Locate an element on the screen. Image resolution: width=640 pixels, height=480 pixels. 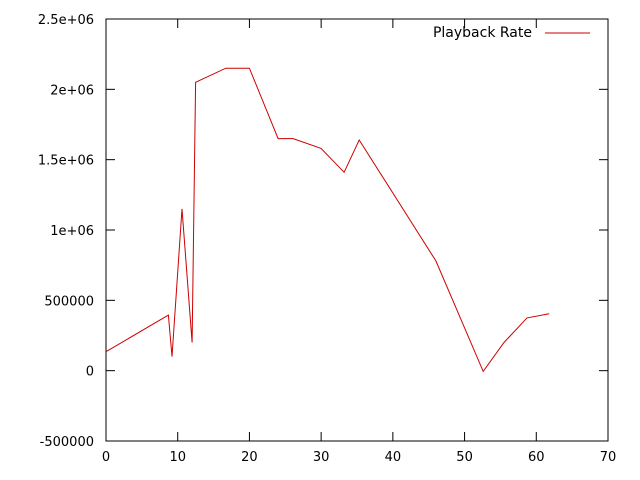
x-tick-label: 60 is located at coordinates (536, 457).